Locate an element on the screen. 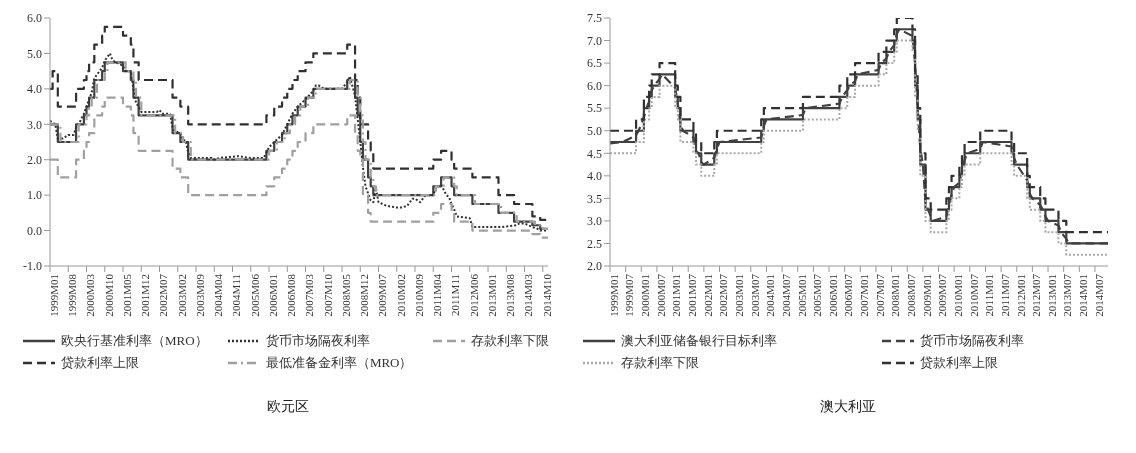  x-tick-label: 1999M07 is located at coordinates (629, 295).